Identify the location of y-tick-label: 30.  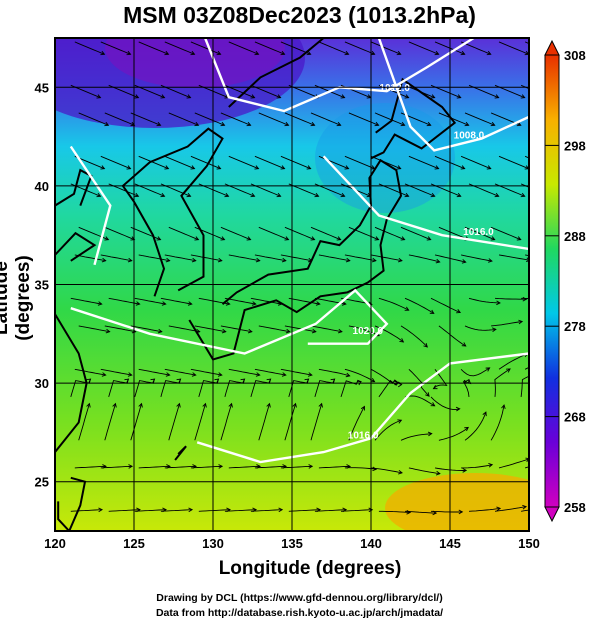
(42, 383).